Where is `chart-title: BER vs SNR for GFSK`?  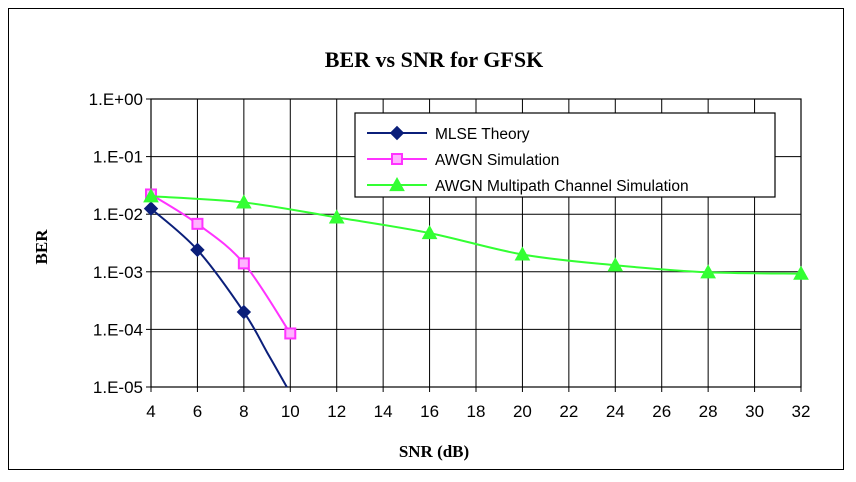 chart-title: BER vs SNR for GFSK is located at coordinates (434, 59).